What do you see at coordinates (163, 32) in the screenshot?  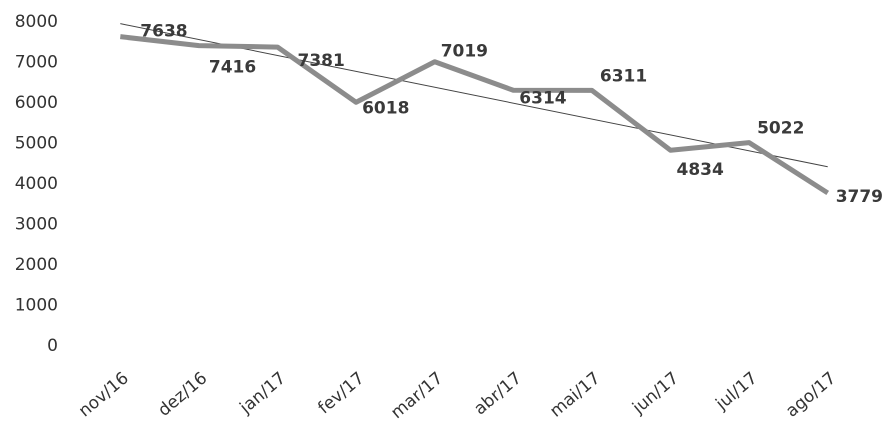 I see `data-label: 7638` at bounding box center [163, 32].